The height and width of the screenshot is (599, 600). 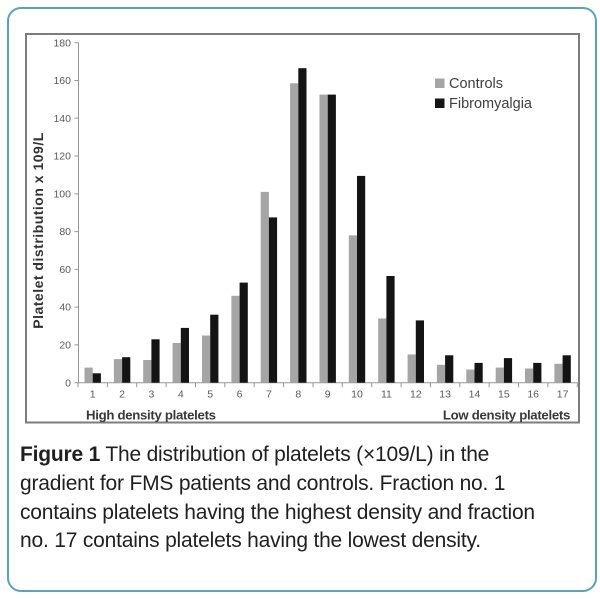 I want to click on svg-text: 180, so click(x=62, y=43).